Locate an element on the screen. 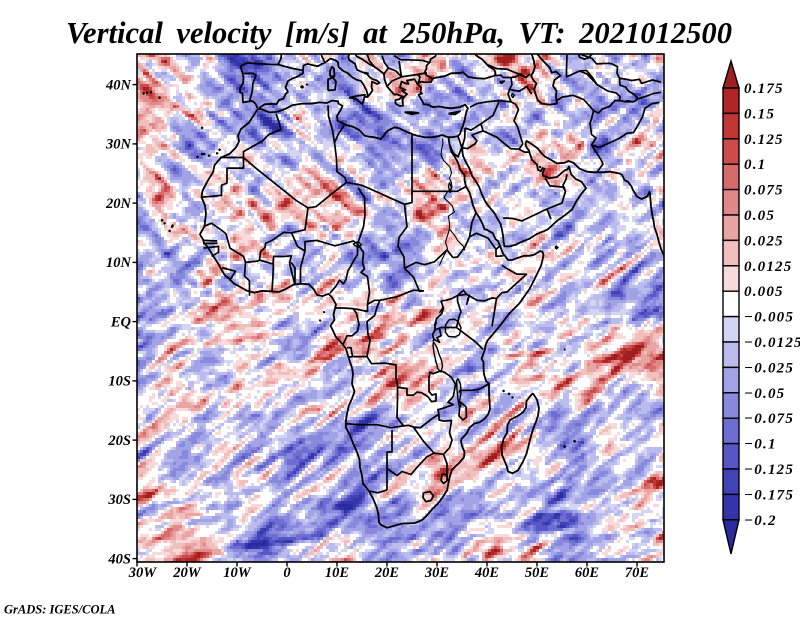 The image size is (800, 618). svg-text: 10S is located at coordinates (119, 382).